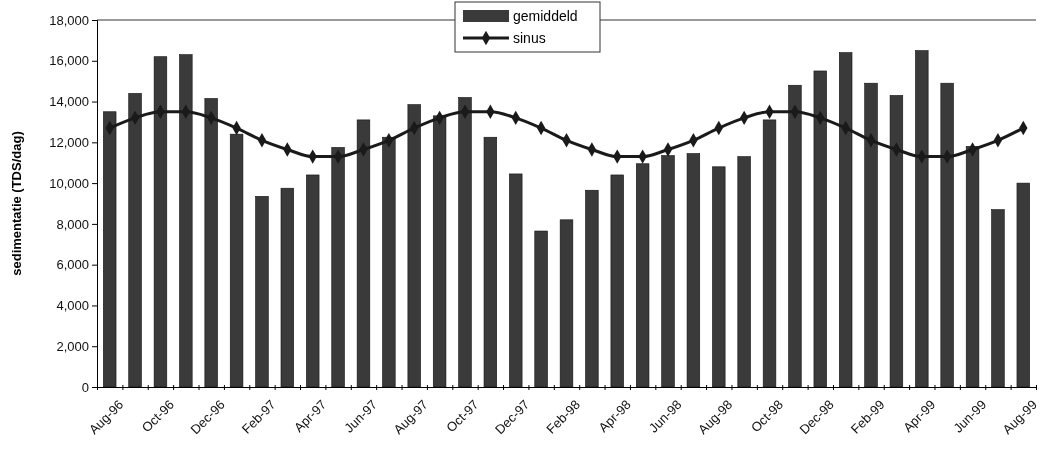 This screenshot has height=450, width=1042. I want to click on y-tick-label: 2,000, so click(72, 346).